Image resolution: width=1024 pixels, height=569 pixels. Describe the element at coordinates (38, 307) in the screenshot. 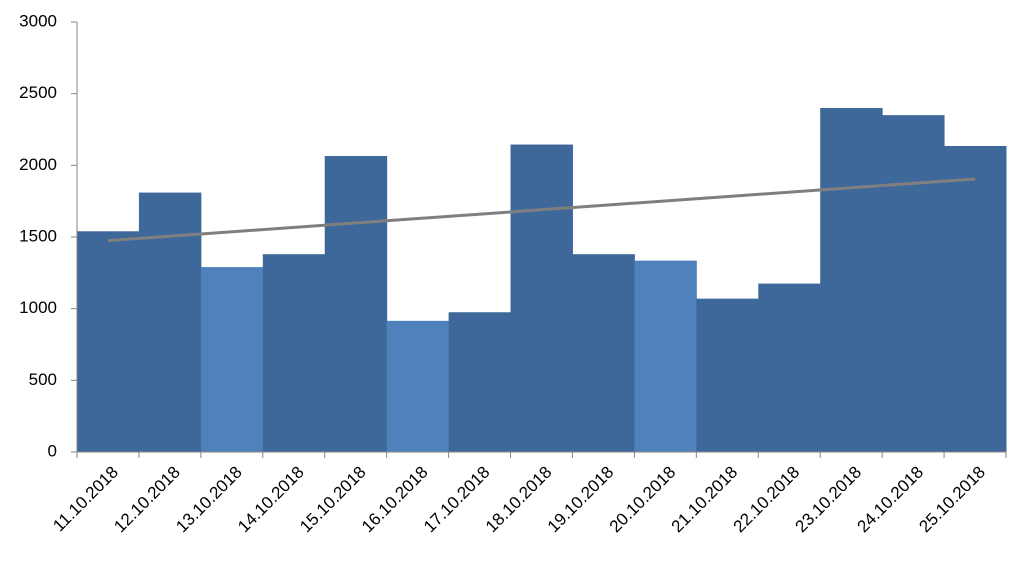

I see `y-tick-label: 1000` at that location.